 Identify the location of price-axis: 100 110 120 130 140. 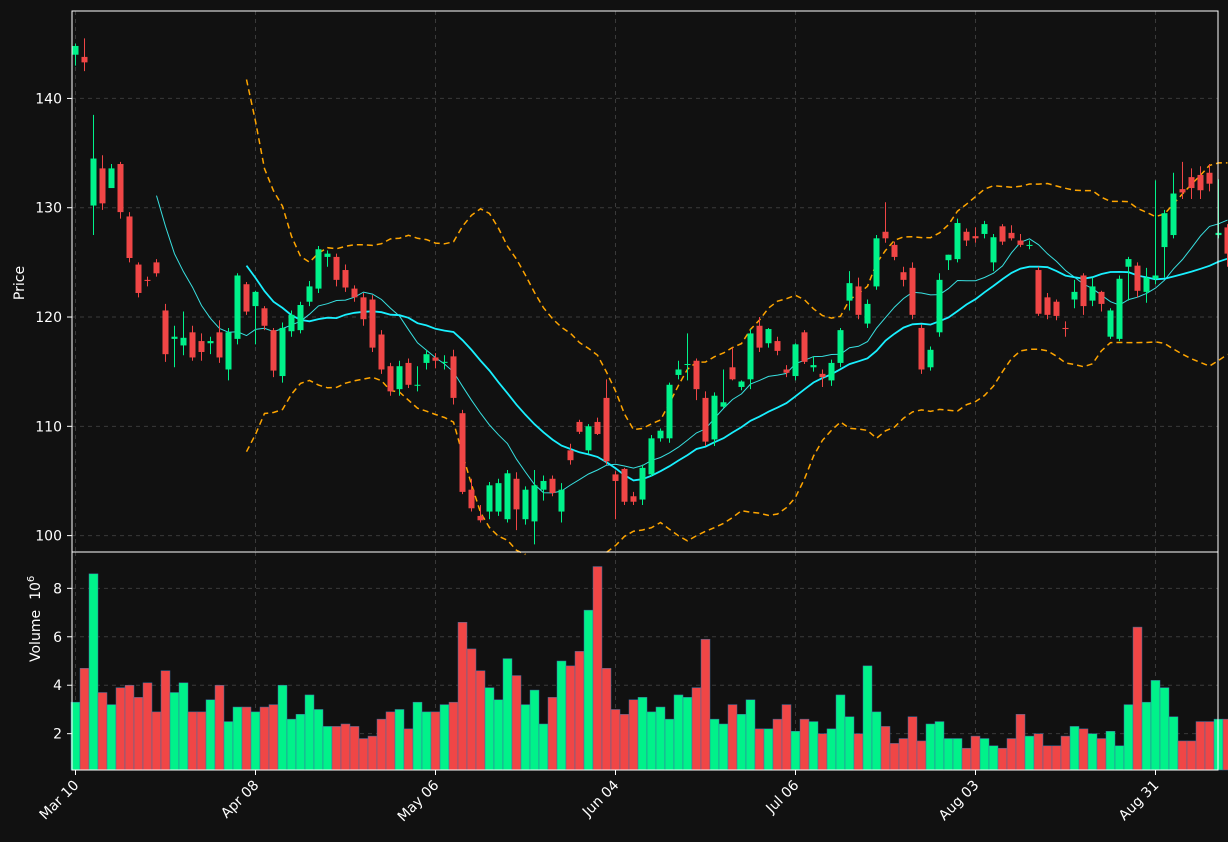
(53, 318).